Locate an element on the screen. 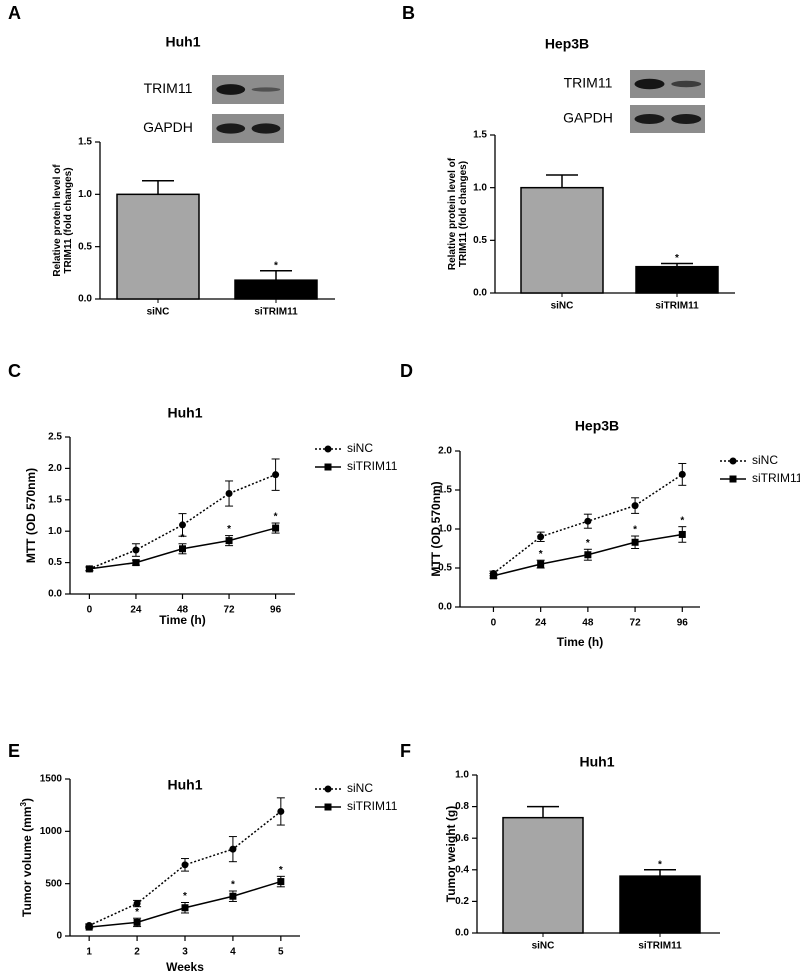  panel-letter: B is located at coordinates (408, 13).